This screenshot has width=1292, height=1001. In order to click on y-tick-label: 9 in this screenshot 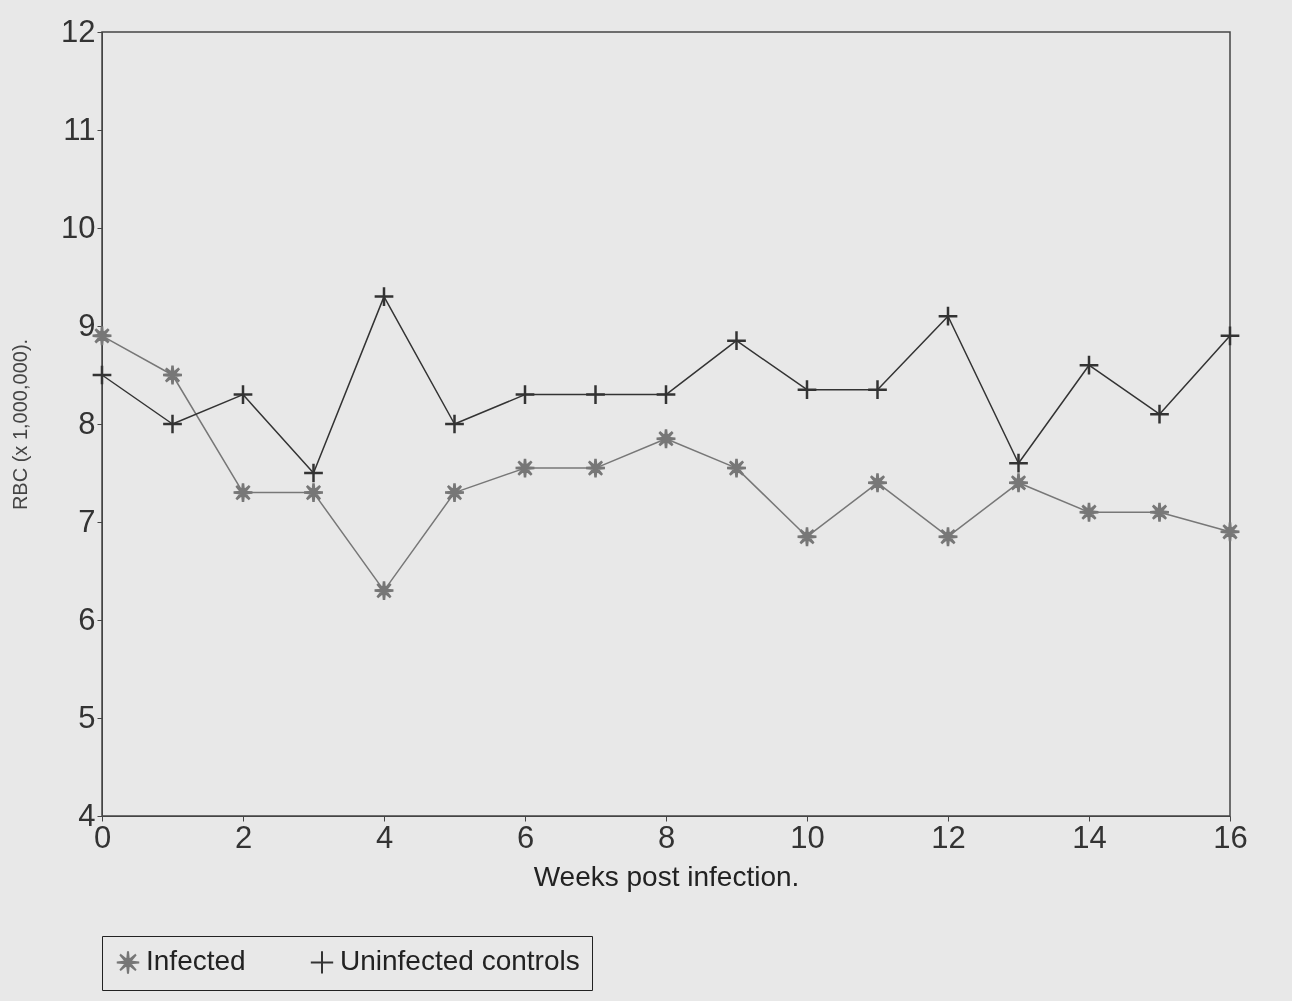, I will do `click(87, 325)`.